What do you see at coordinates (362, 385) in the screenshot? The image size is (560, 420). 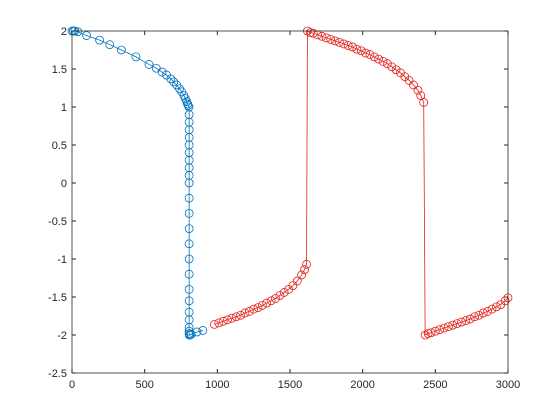 I see `x-tick-label: 2000` at bounding box center [362, 385].